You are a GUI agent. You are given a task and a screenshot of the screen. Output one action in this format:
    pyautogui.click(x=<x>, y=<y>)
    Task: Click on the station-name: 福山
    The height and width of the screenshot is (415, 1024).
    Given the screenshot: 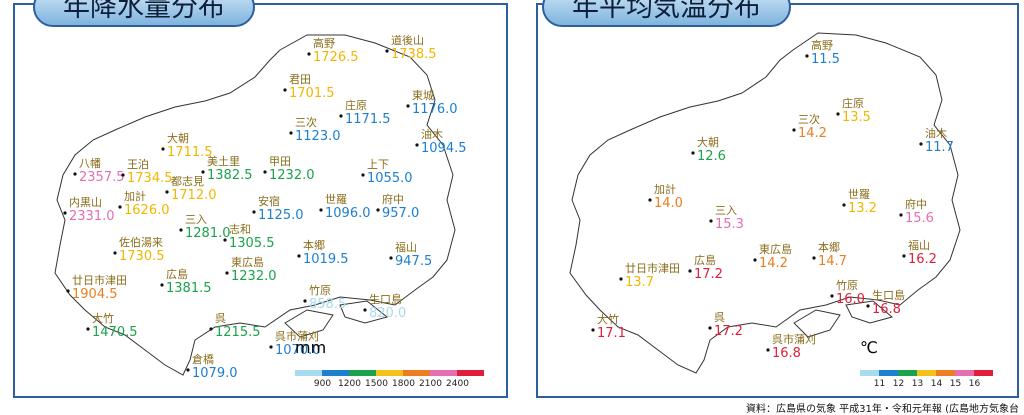 What is the action you would take?
    pyautogui.click(x=406, y=247)
    